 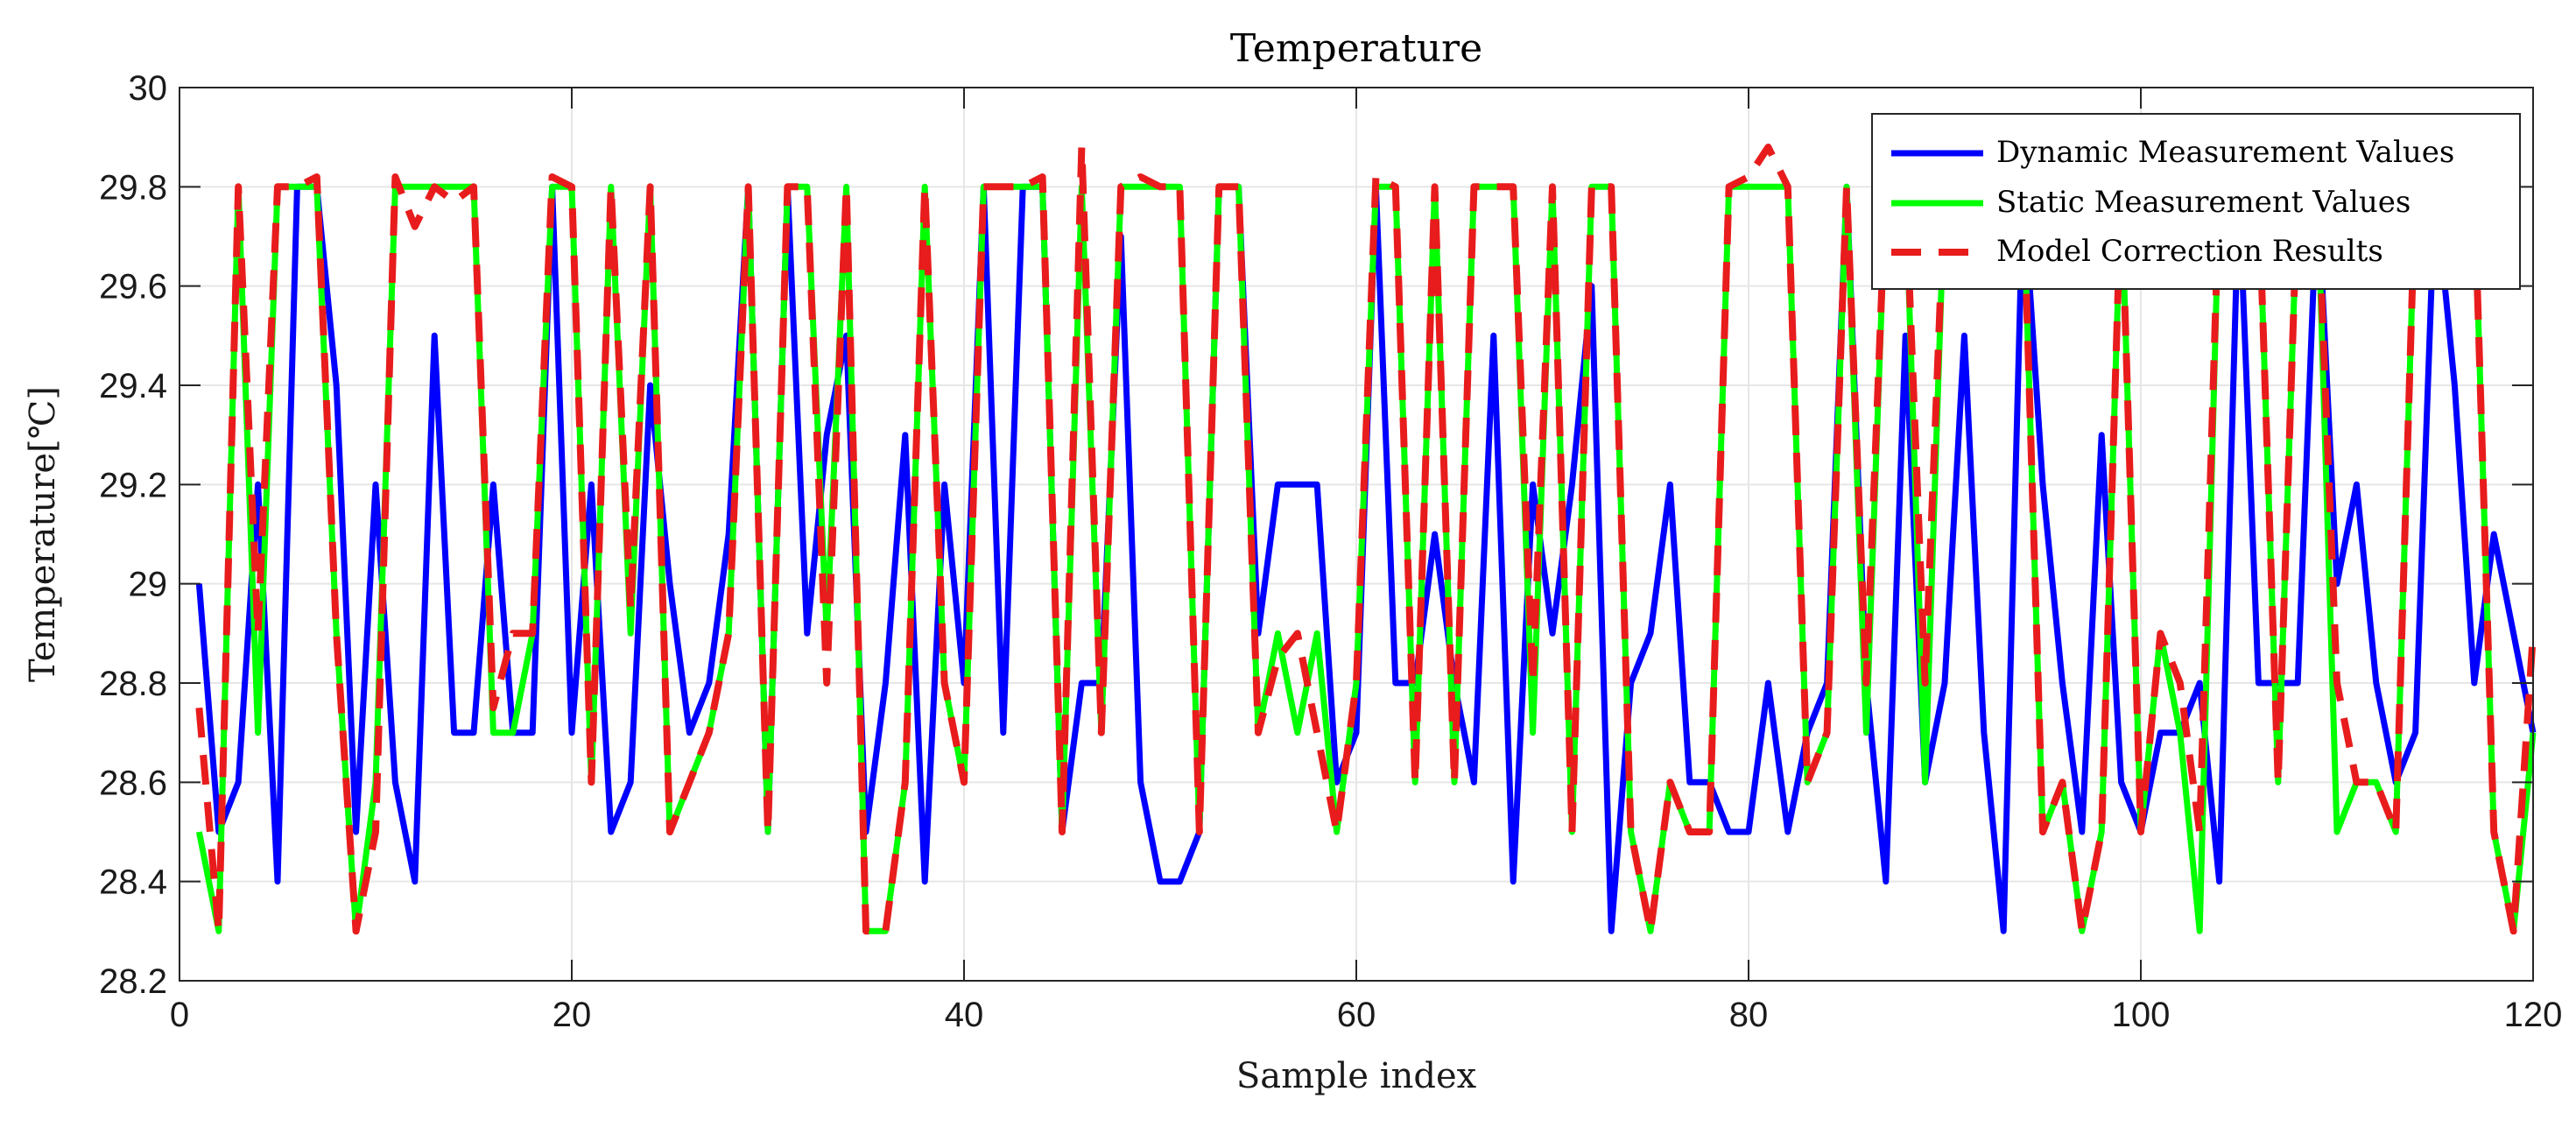 I want to click on legend-label-2: Static Measurement Values, so click(x=2203, y=203).